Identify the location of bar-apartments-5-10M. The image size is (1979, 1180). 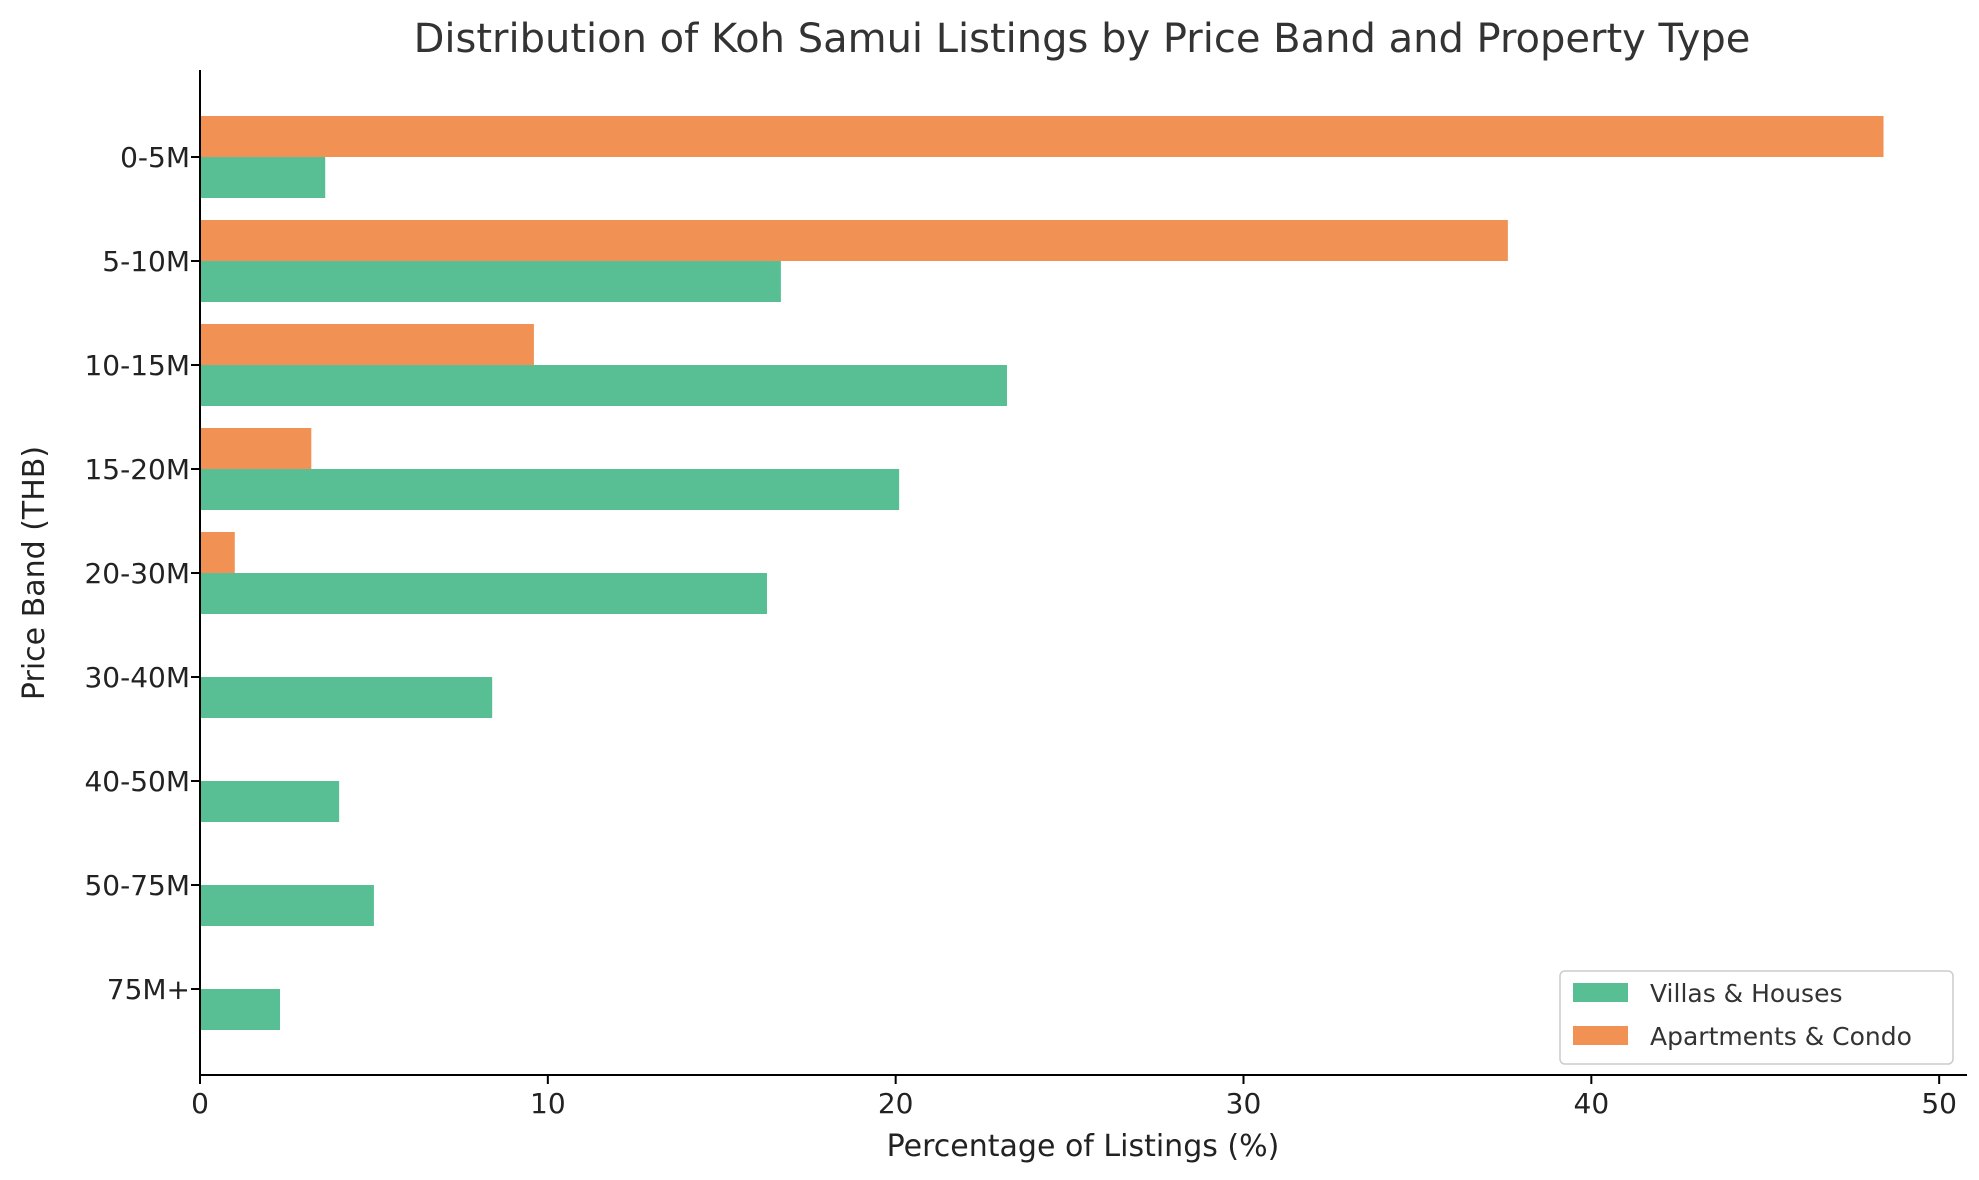
(854, 240).